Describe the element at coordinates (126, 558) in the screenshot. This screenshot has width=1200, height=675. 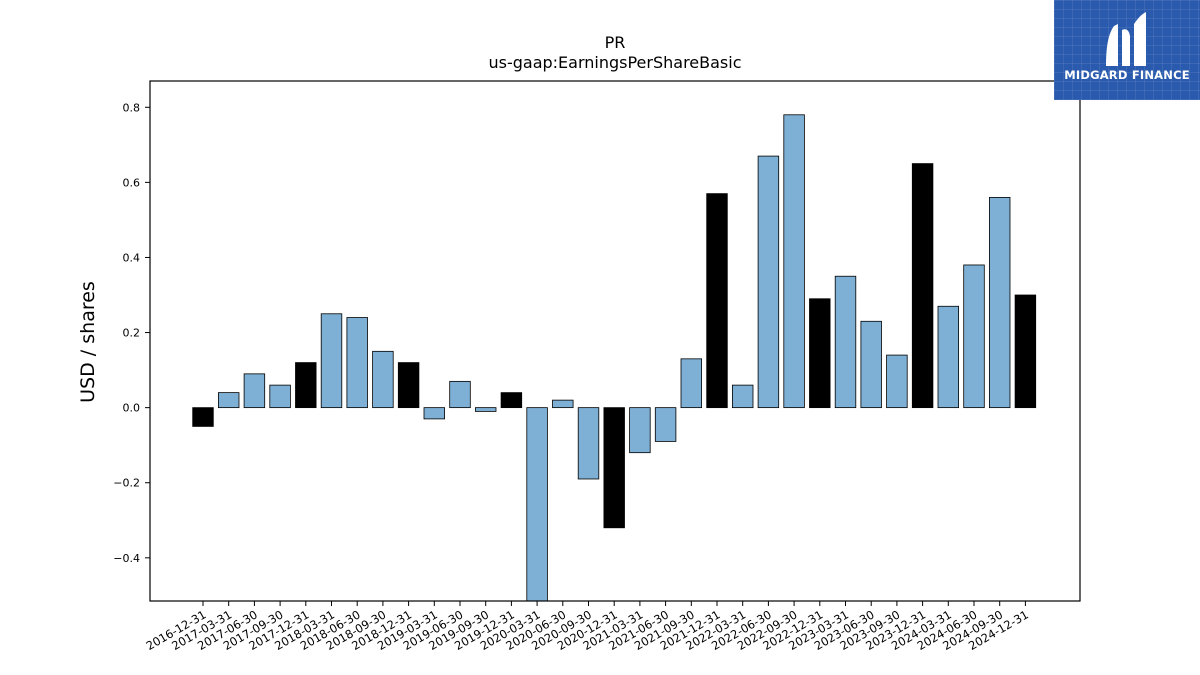
I see `y-tick-label: −0.4` at that location.